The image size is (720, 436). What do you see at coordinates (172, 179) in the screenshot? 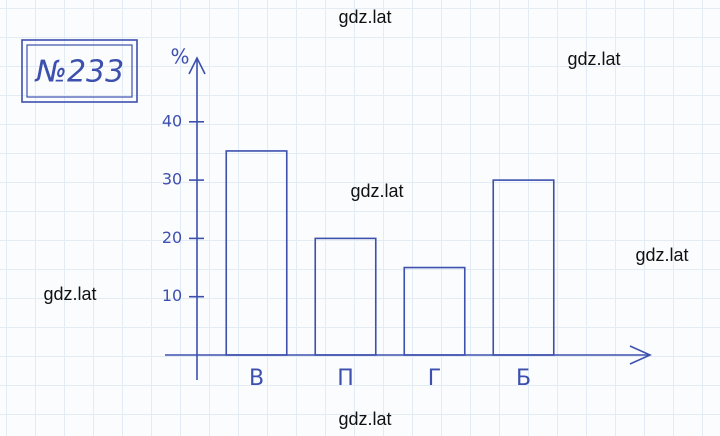
I see `y-tick-label: 30` at bounding box center [172, 179].